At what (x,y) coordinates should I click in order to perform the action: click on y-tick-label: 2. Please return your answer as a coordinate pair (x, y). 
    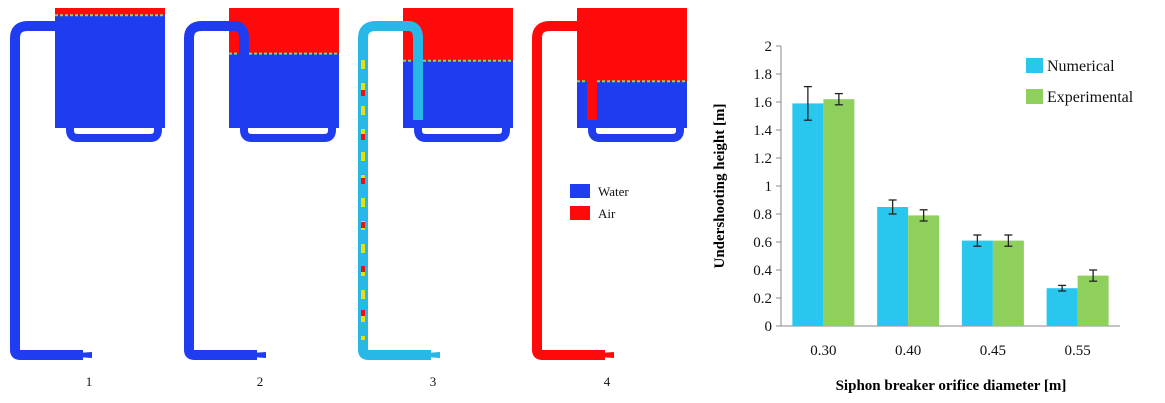
    Looking at the image, I should click on (769, 47).